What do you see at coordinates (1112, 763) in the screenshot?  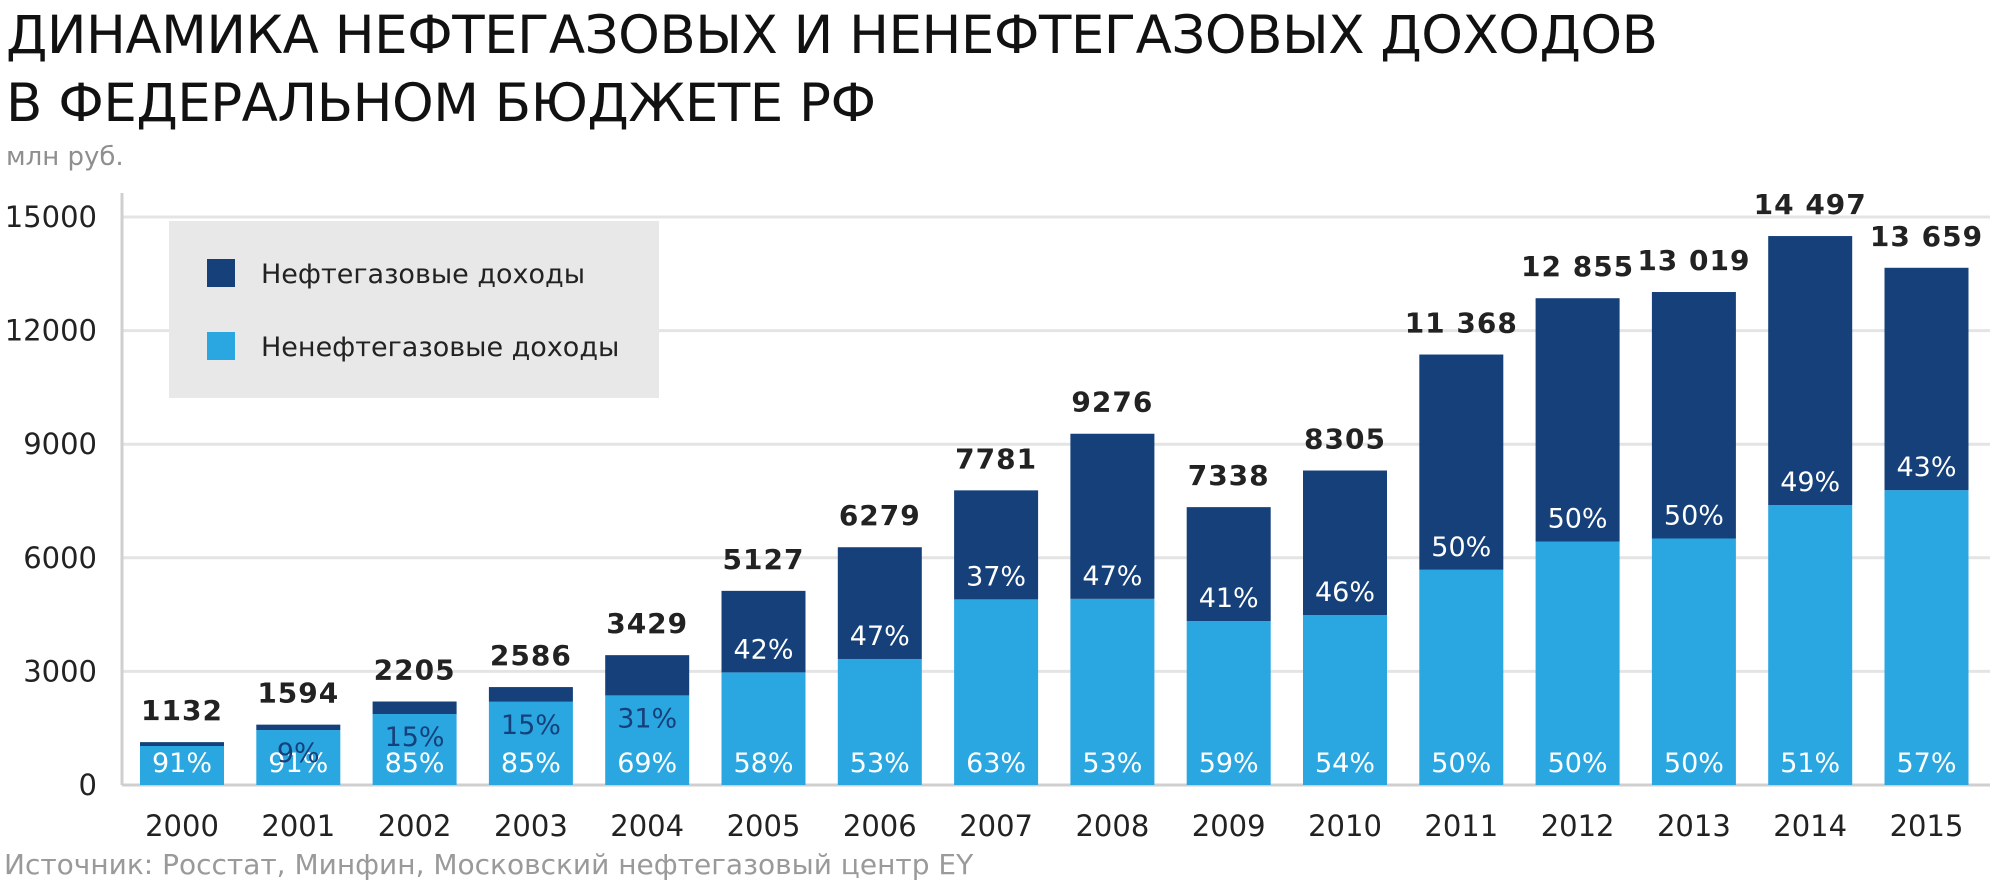 I see `data-label-non-oil-gas: 53%` at bounding box center [1112, 763].